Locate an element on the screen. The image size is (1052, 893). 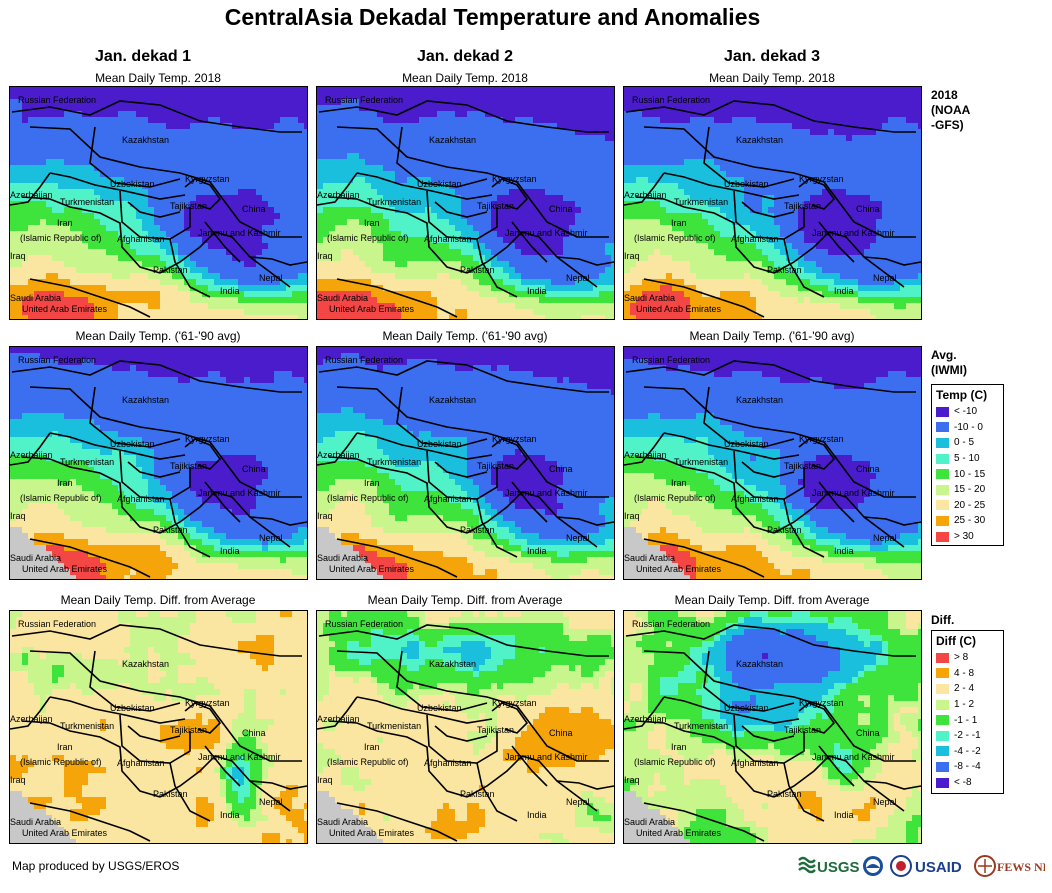
legend-title: Temp (C) is located at coordinates (962, 395).